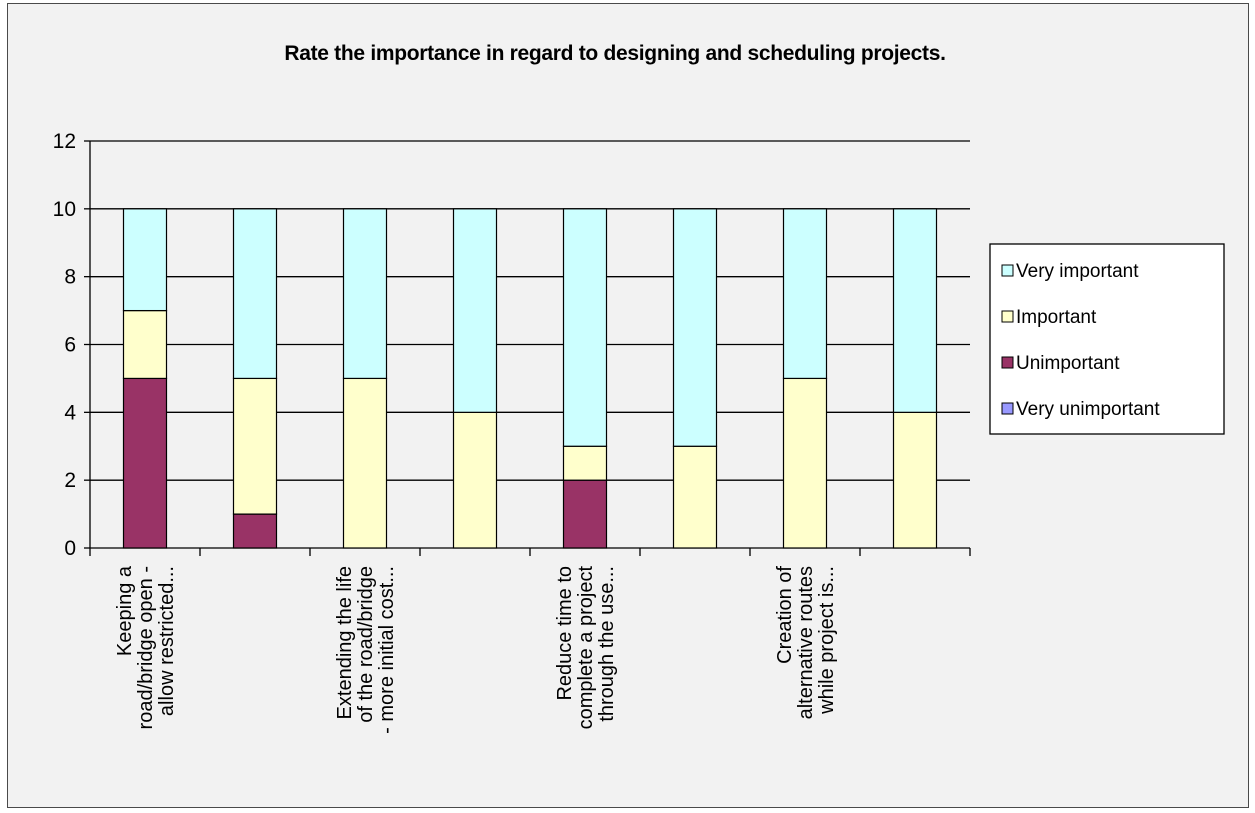  I want to click on y-tick-label: 10, so click(64, 209).